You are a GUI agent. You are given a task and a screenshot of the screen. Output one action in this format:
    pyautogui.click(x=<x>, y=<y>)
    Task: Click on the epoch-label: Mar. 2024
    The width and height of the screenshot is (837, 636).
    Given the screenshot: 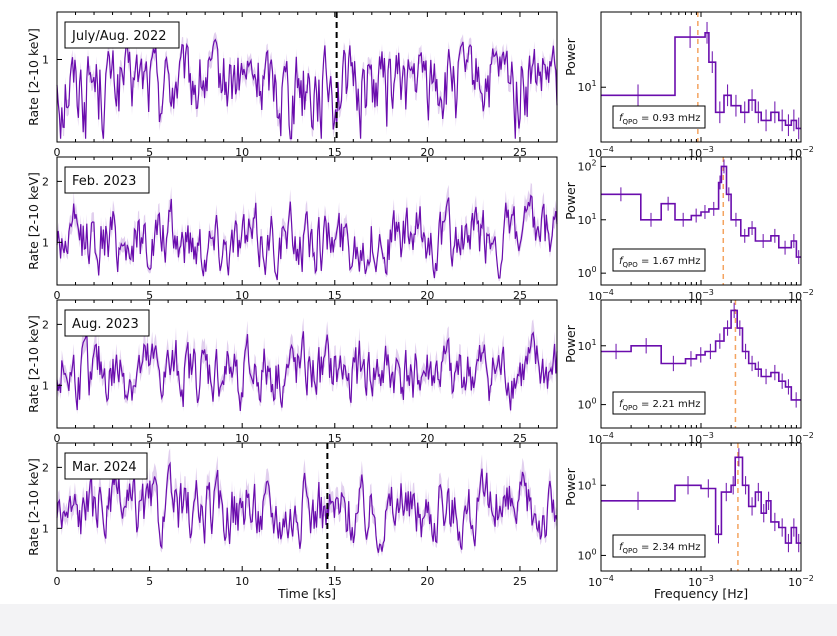 What is the action you would take?
    pyautogui.click(x=104, y=467)
    